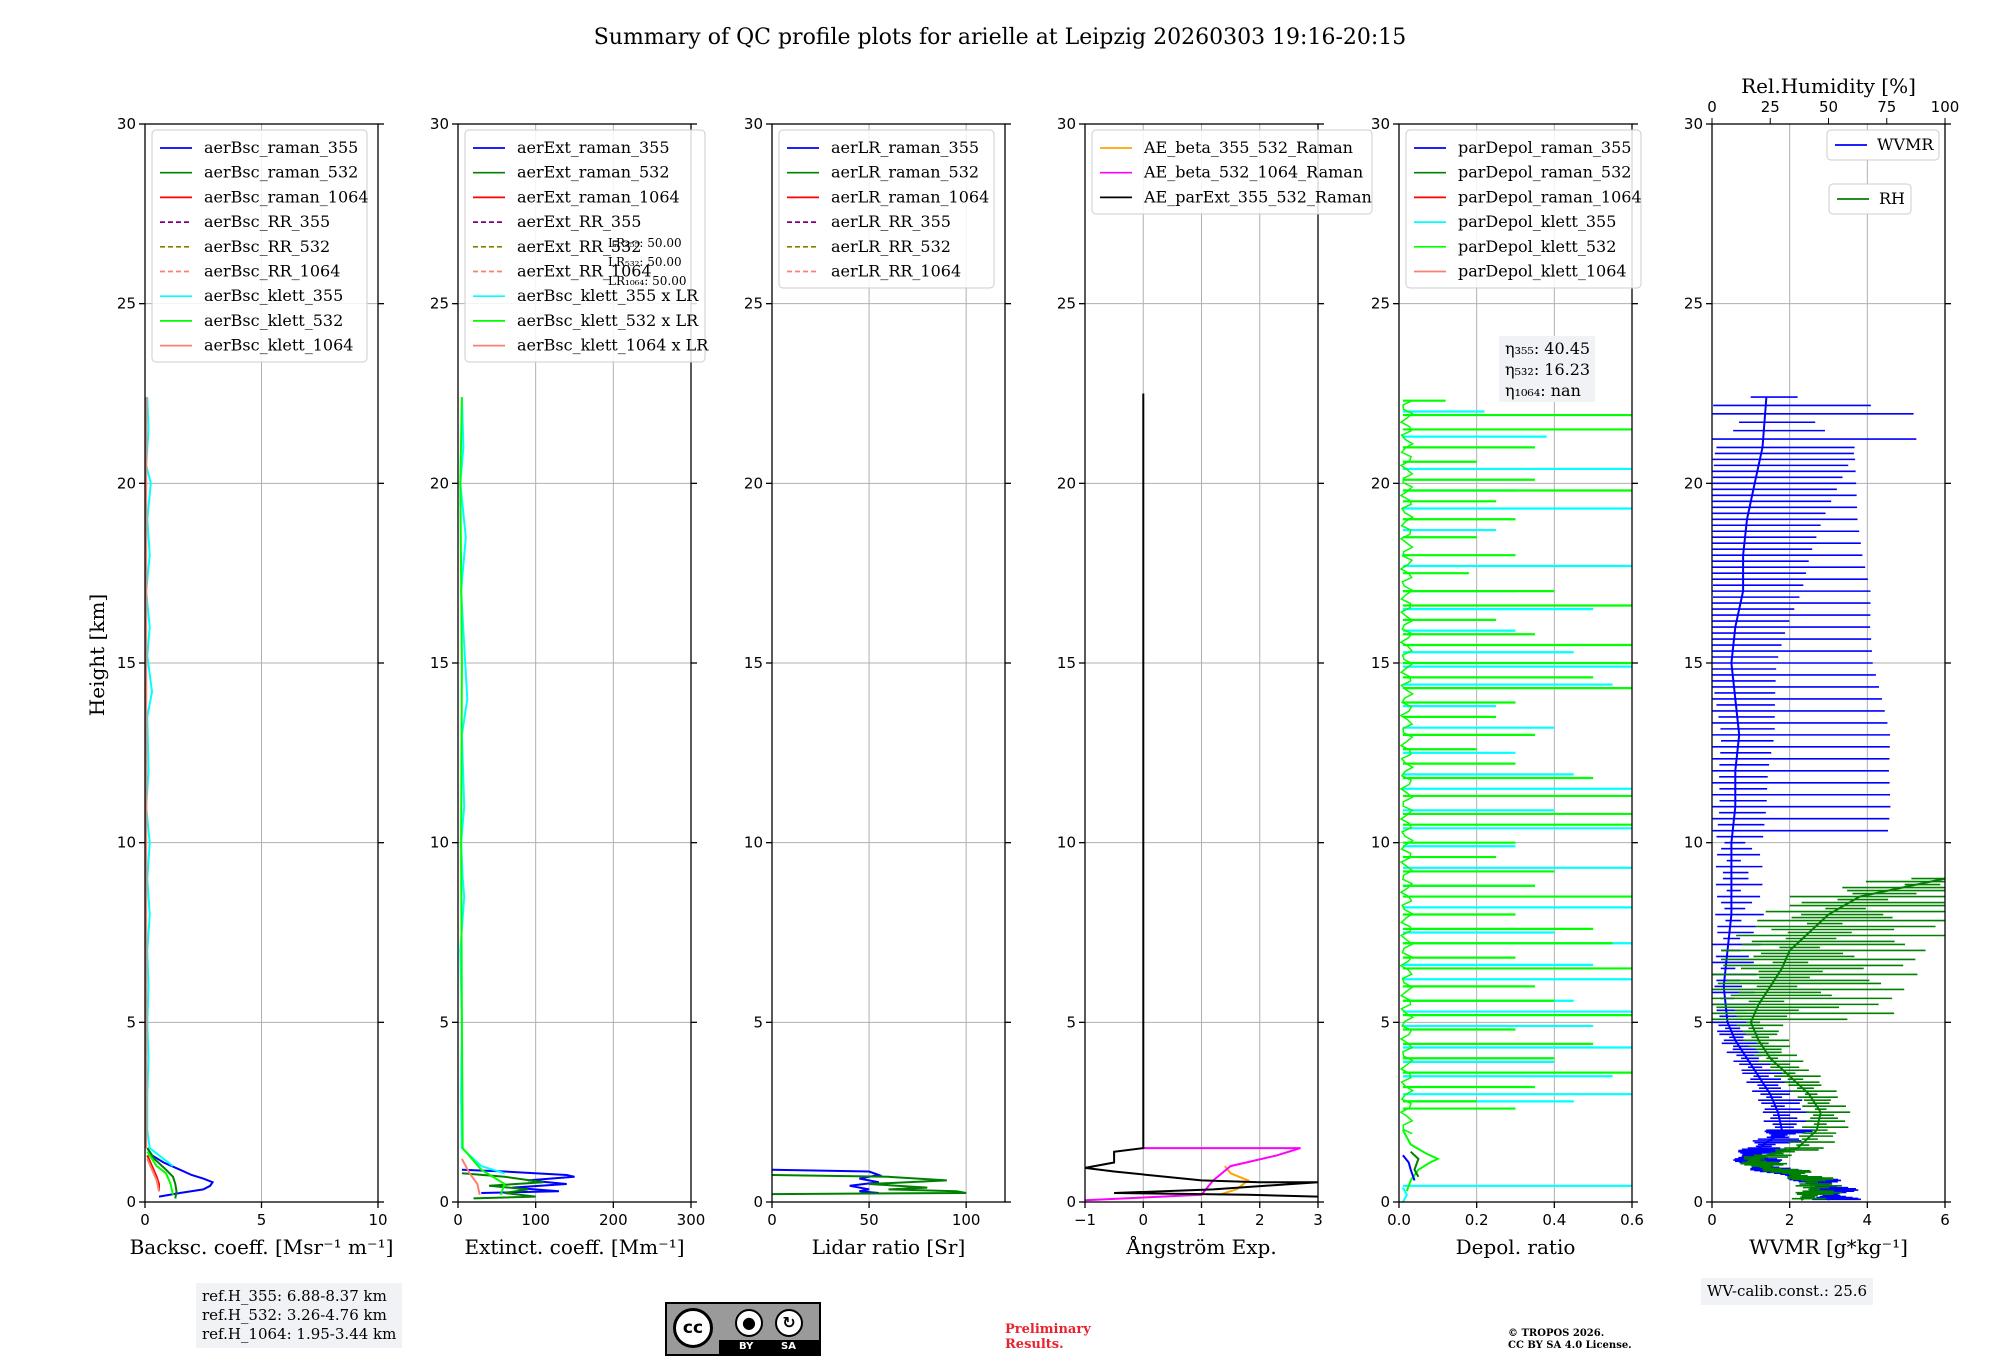  Describe the element at coordinates (579, 221) in the screenshot. I see `legend-label: aerExt_RR_355` at that location.